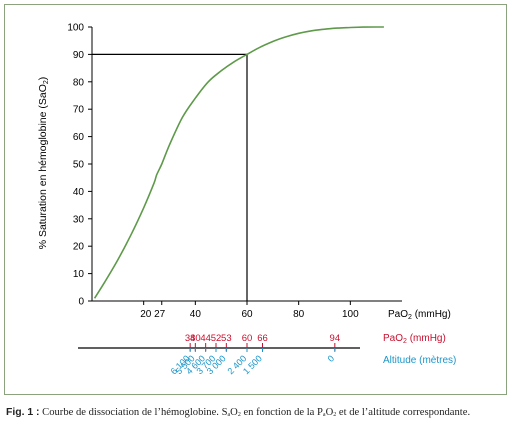 The height and width of the screenshot is (431, 513). Describe the element at coordinates (350, 314) in the screenshot. I see `x-tick-label: 100` at that location.